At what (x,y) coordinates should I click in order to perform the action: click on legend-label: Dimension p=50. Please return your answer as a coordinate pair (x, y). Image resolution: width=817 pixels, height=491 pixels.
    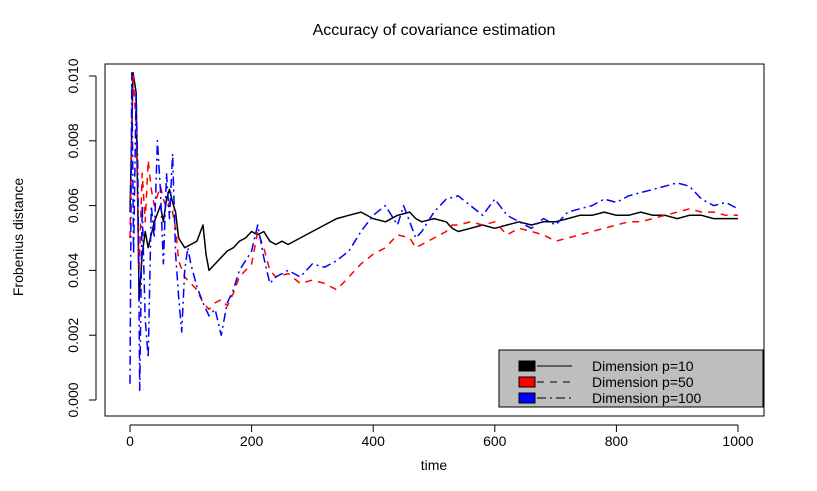
    Looking at the image, I should click on (643, 382).